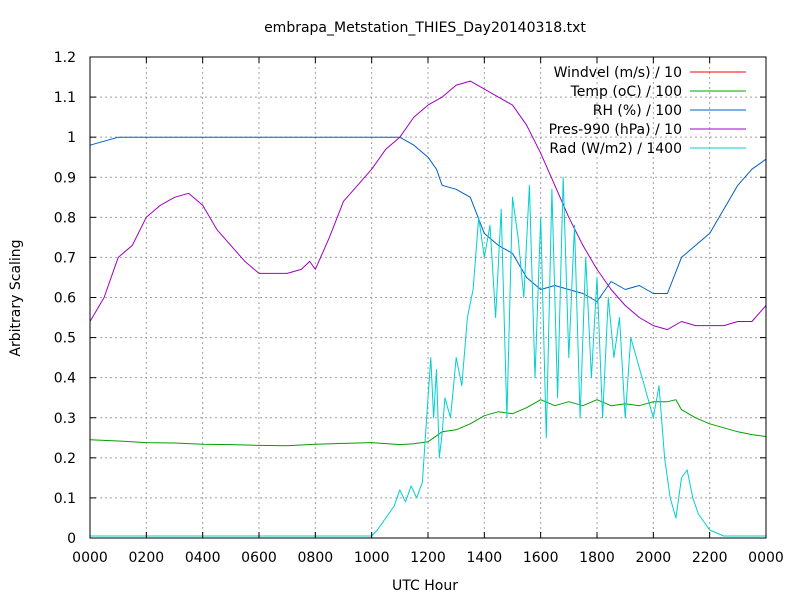 Image resolution: width=800 pixels, height=600 pixels. I want to click on x-tick-label: 0800, so click(316, 558).